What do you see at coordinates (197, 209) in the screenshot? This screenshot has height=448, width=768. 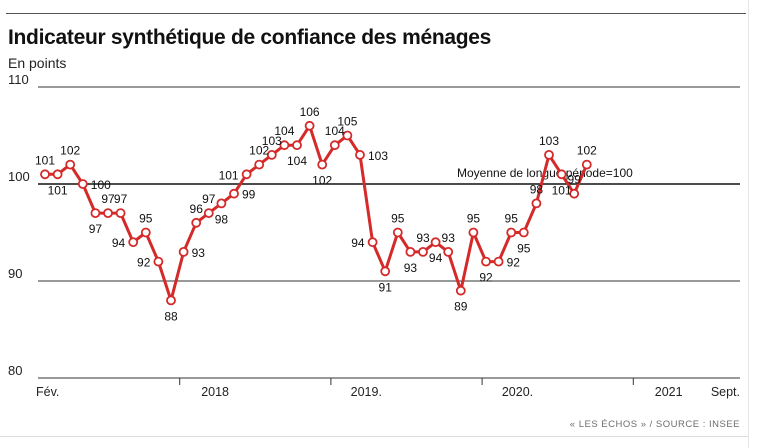 I see `data-label: 96` at bounding box center [197, 209].